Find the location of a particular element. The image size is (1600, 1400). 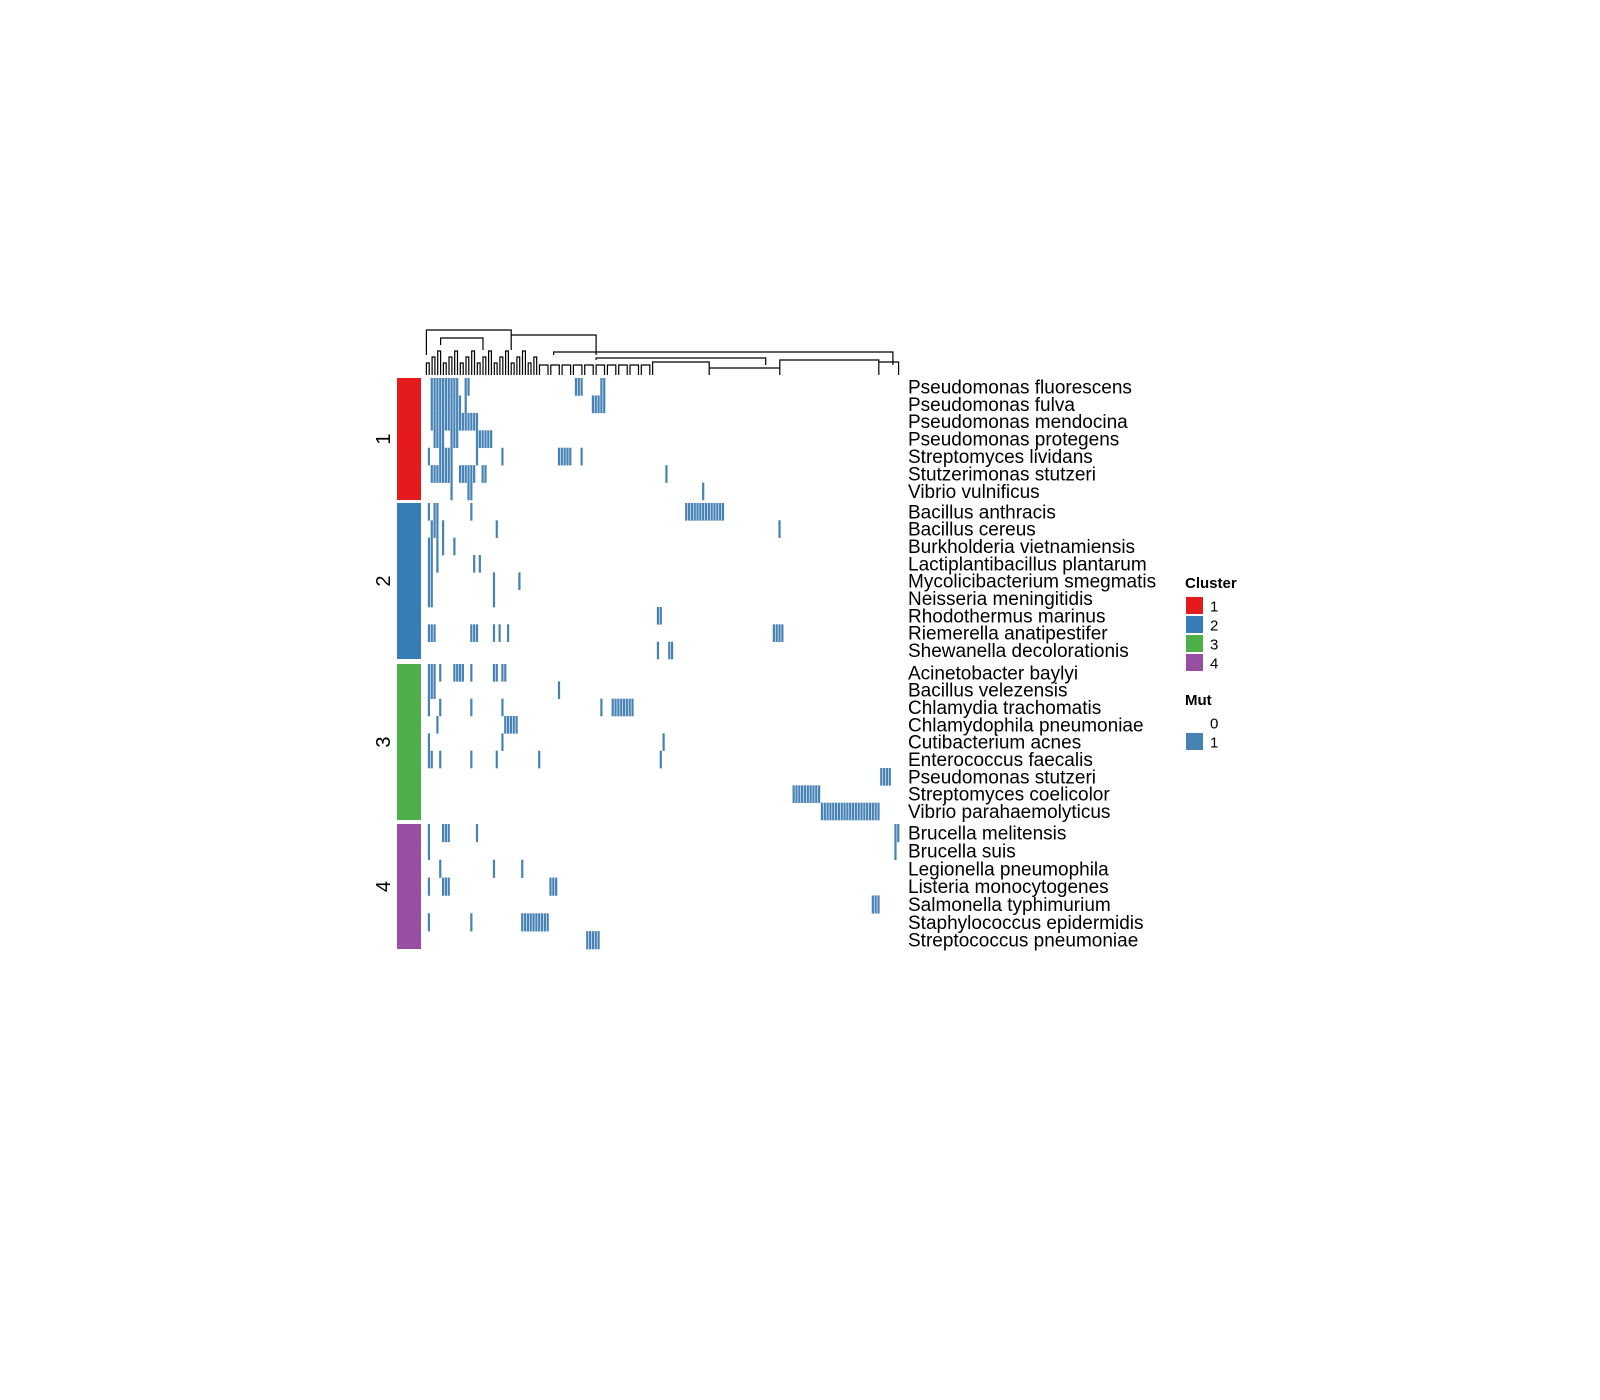

dendrogram-branches is located at coordinates (662, 352).